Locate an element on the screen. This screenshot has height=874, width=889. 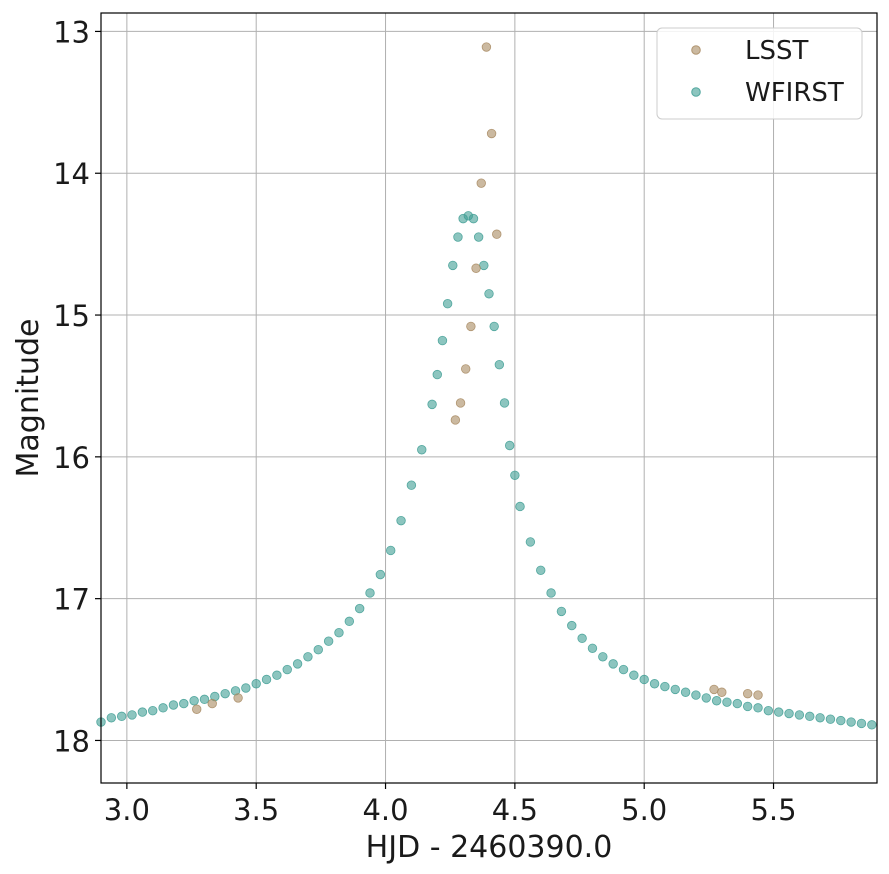
x-tick-label: 3.5 is located at coordinates (256, 810).